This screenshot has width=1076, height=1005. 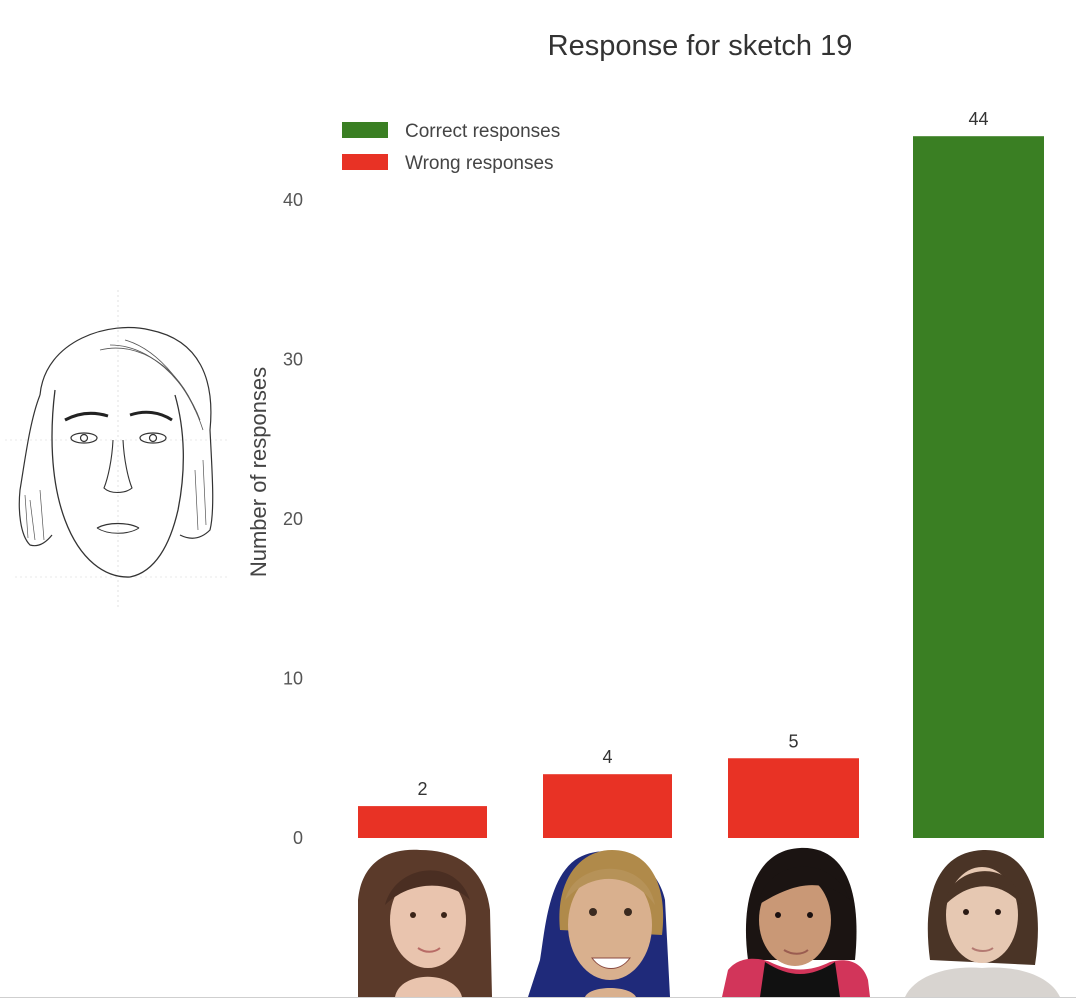 What do you see at coordinates (365, 162) in the screenshot?
I see `legend-swatch-wrong` at bounding box center [365, 162].